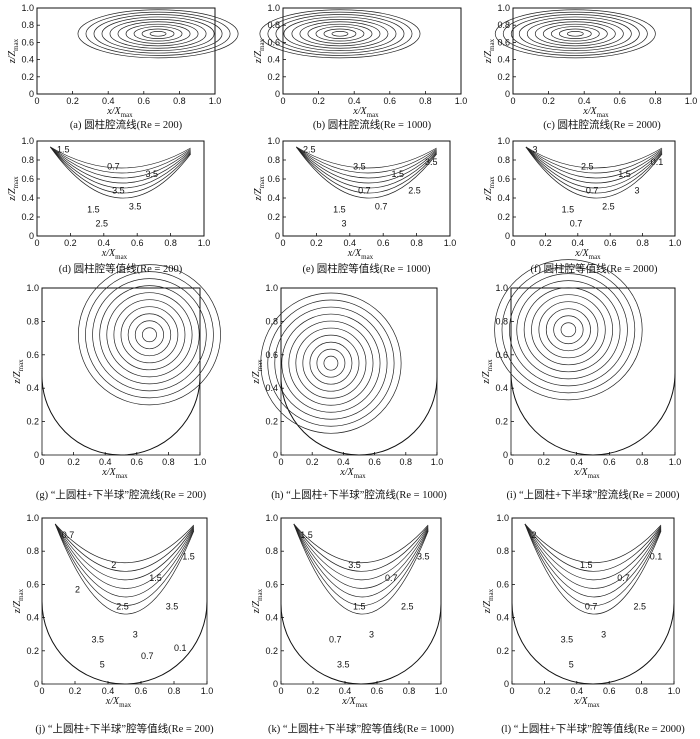 This screenshot has width=700, height=739. What do you see at coordinates (114, 473) in the screenshot?
I see `x-axis-label: x/Xmax` at bounding box center [114, 473].